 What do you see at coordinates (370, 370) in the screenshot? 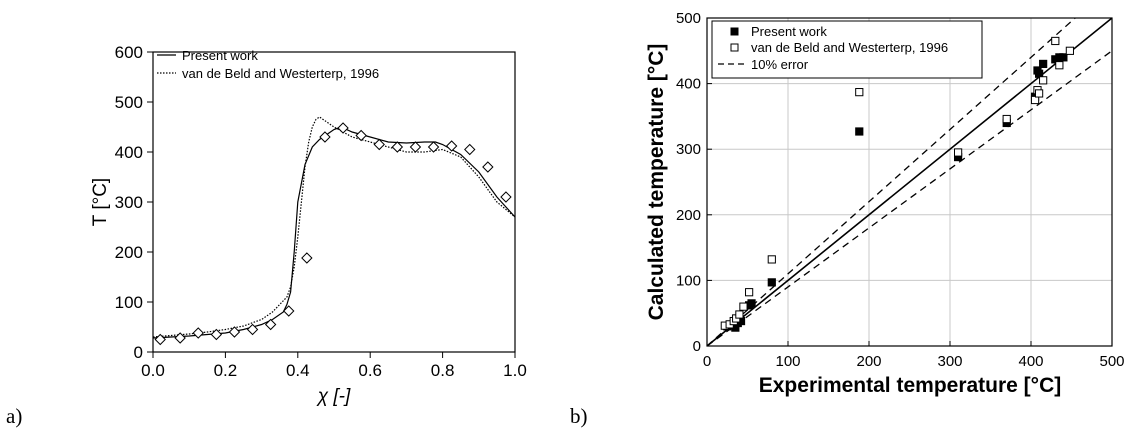
I see `chart-a-x-tick-label: 0.6` at bounding box center [370, 370].